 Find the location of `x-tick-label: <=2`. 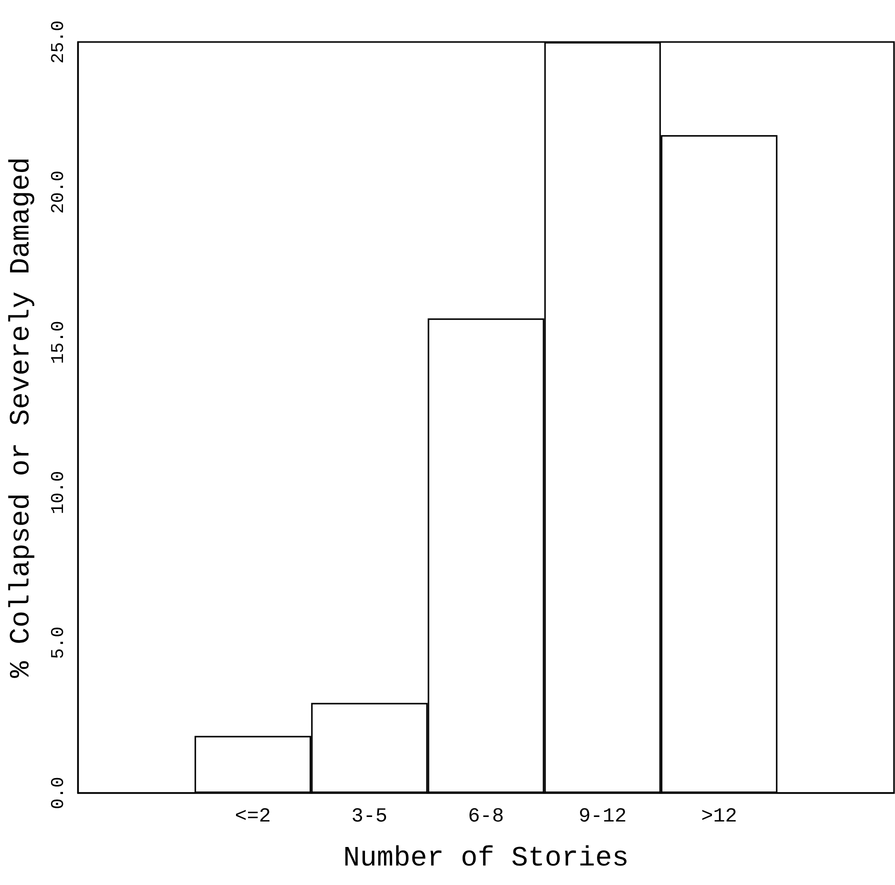

x-tick-label: <=2 is located at coordinates (252, 817).